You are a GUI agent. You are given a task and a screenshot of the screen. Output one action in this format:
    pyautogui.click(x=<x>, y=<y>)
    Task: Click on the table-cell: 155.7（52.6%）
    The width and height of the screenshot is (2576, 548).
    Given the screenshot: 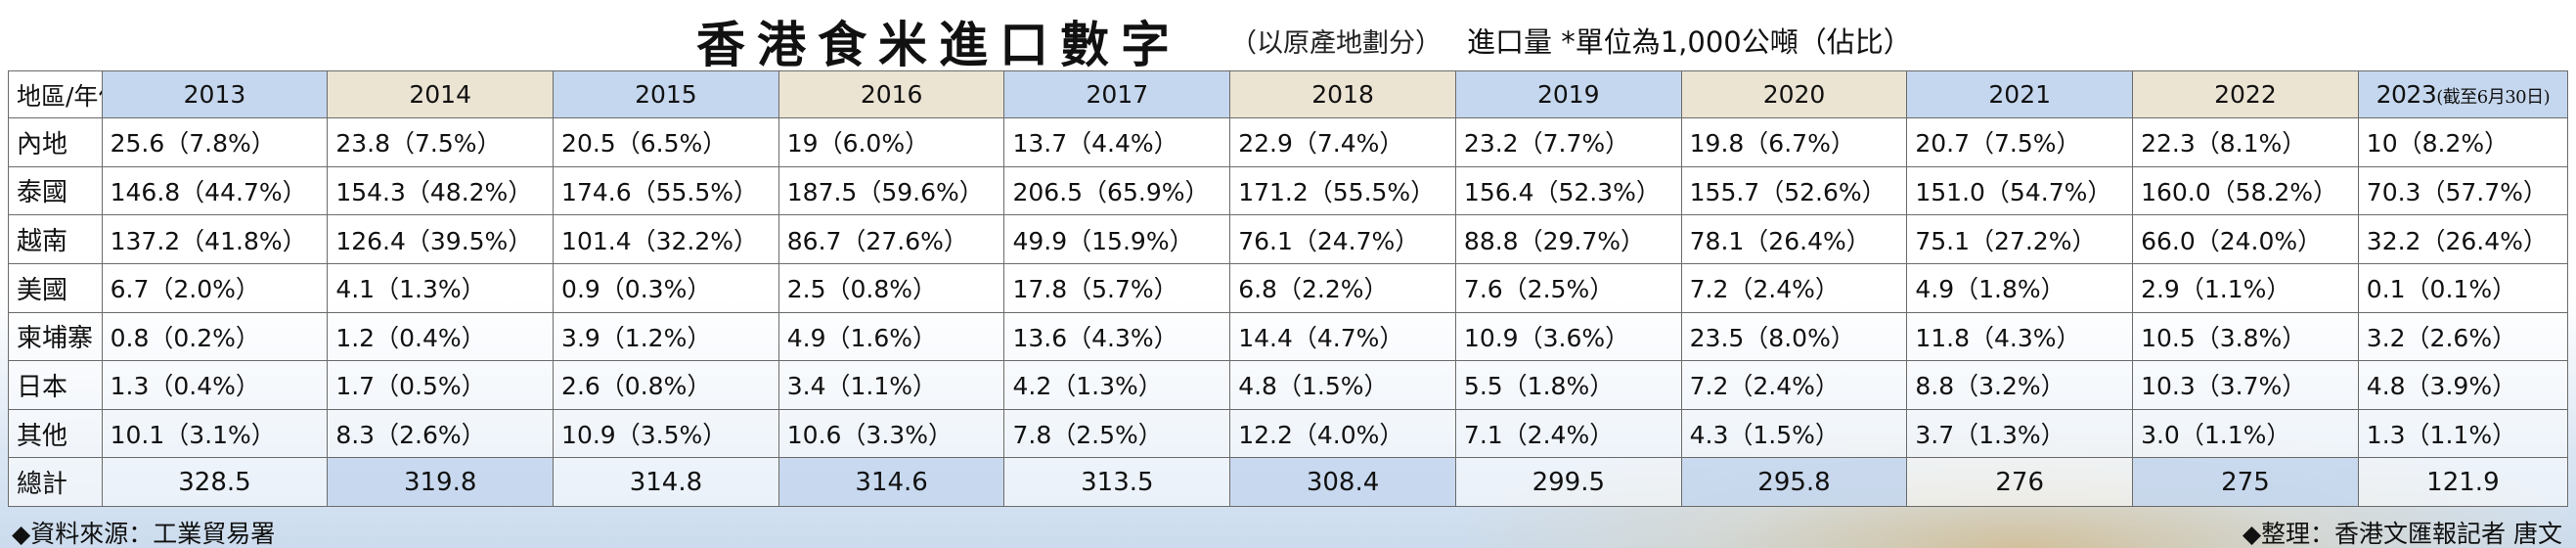 What is the action you would take?
    pyautogui.click(x=1794, y=190)
    